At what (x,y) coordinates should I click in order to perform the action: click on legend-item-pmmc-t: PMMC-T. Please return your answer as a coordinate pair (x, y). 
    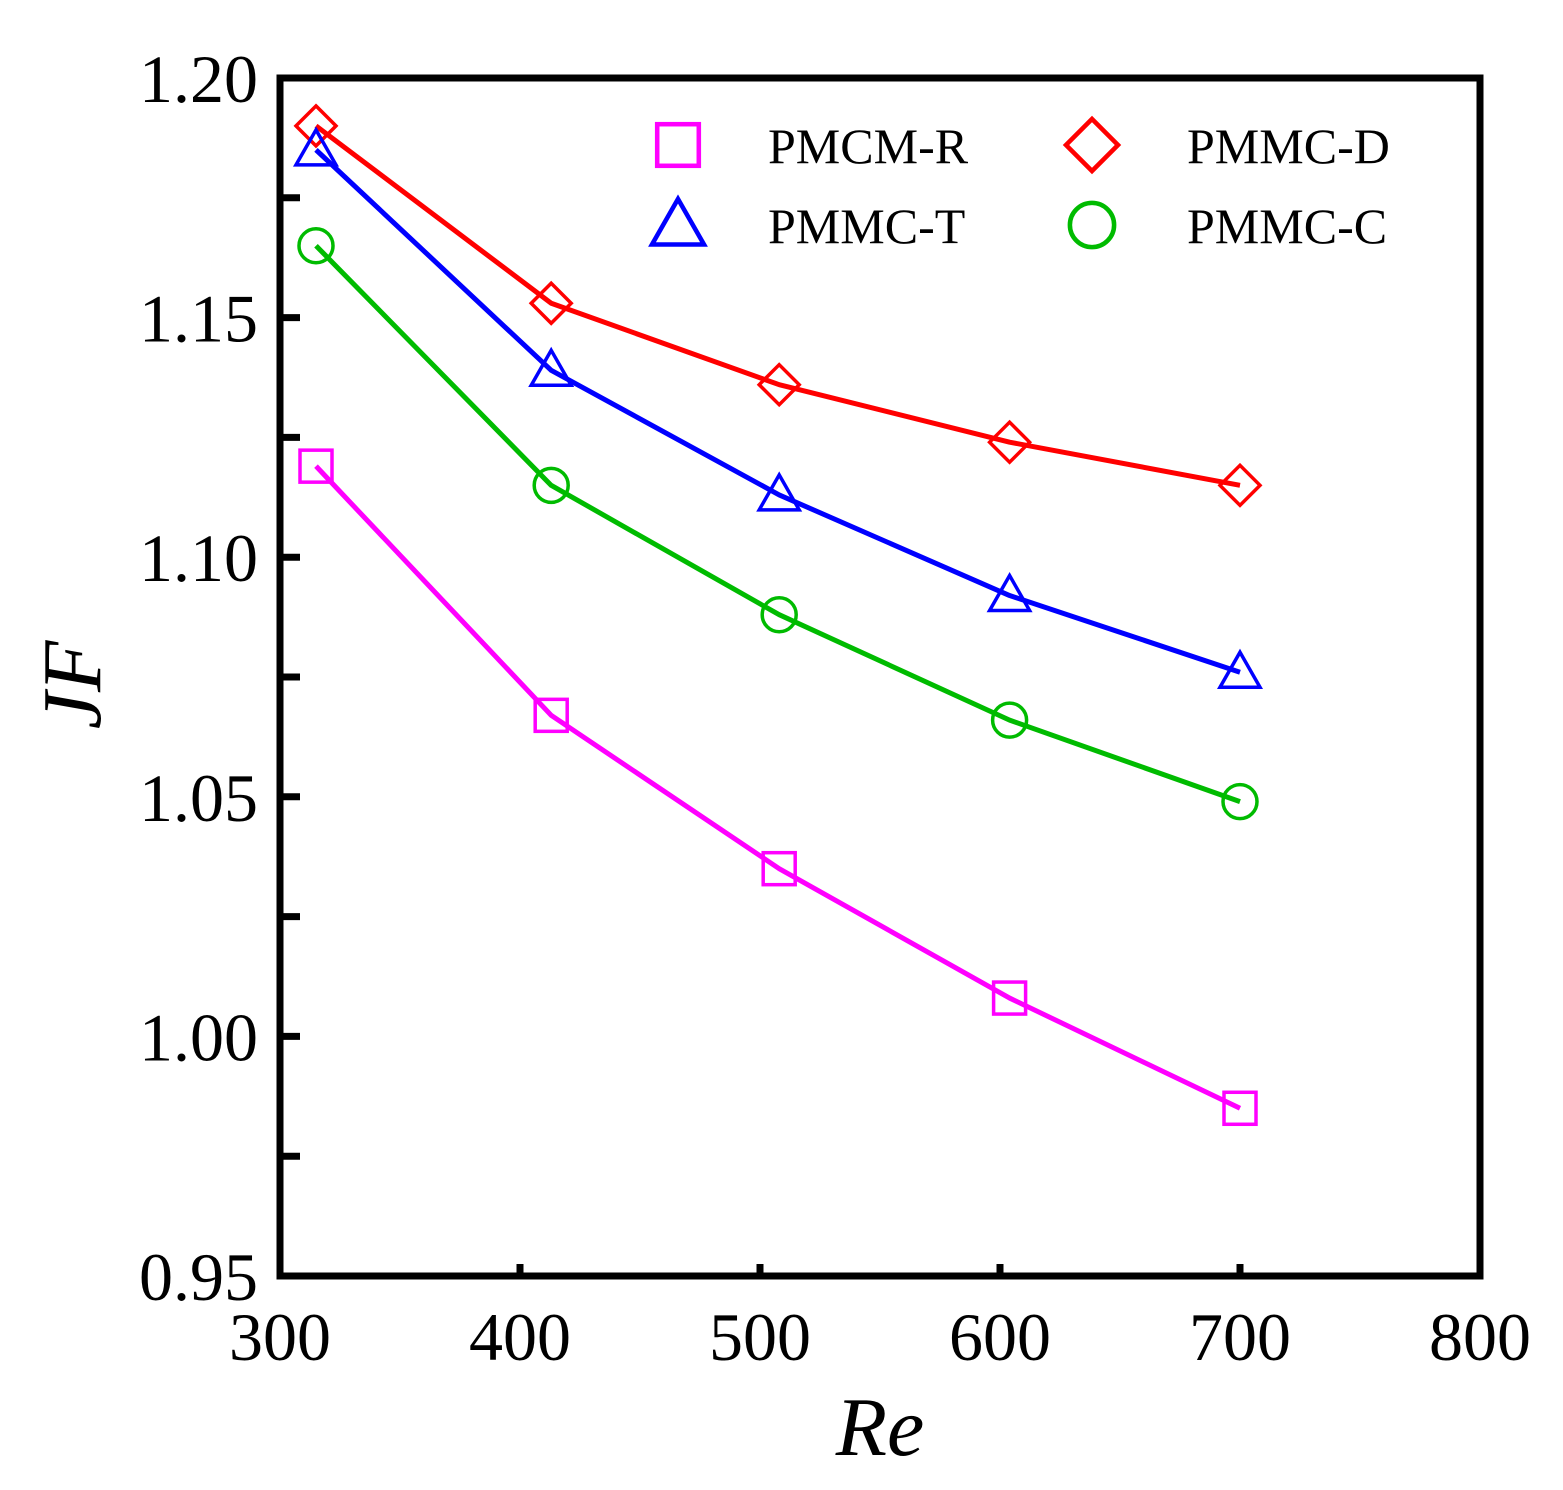
    Looking at the image, I should click on (806, 224).